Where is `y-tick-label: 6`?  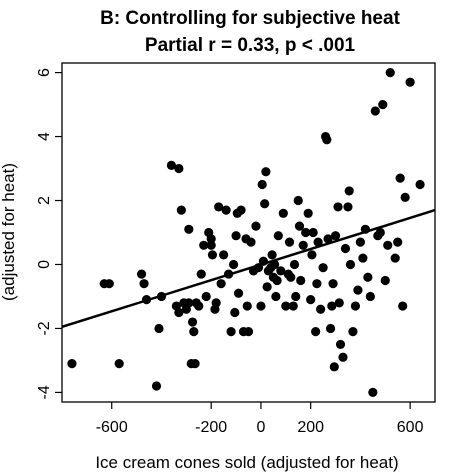
y-tick-label: 6 is located at coordinates (44, 72).